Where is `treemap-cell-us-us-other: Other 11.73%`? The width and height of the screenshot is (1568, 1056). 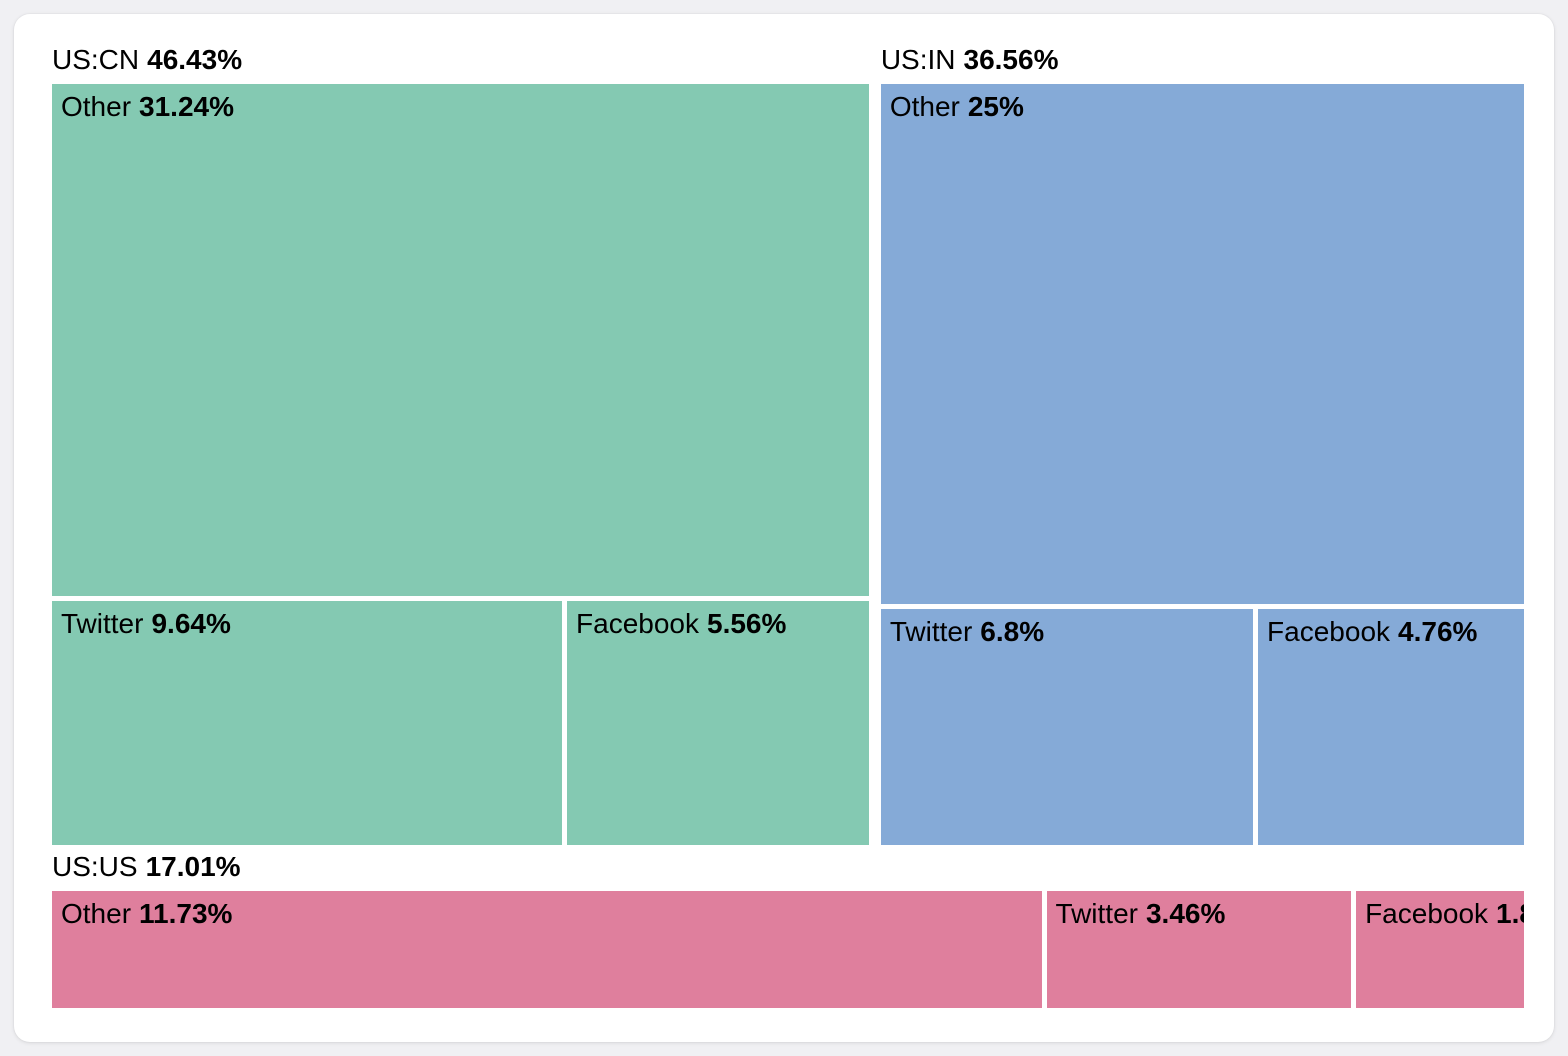 treemap-cell-us-us-other: Other 11.73% is located at coordinates (547, 949).